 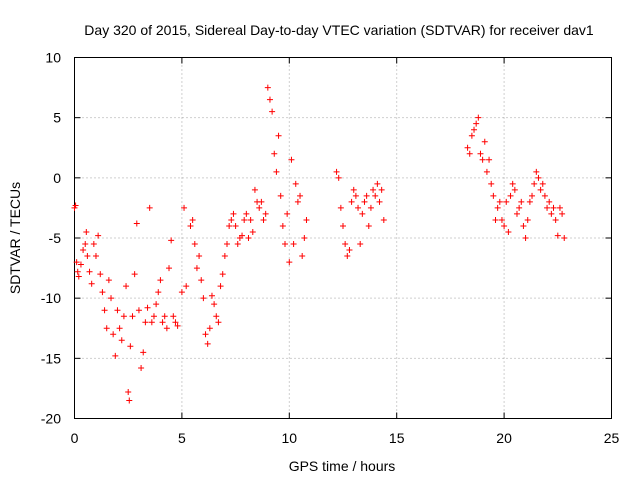 I want to click on y-tick-label: -15, so click(x=51, y=358).